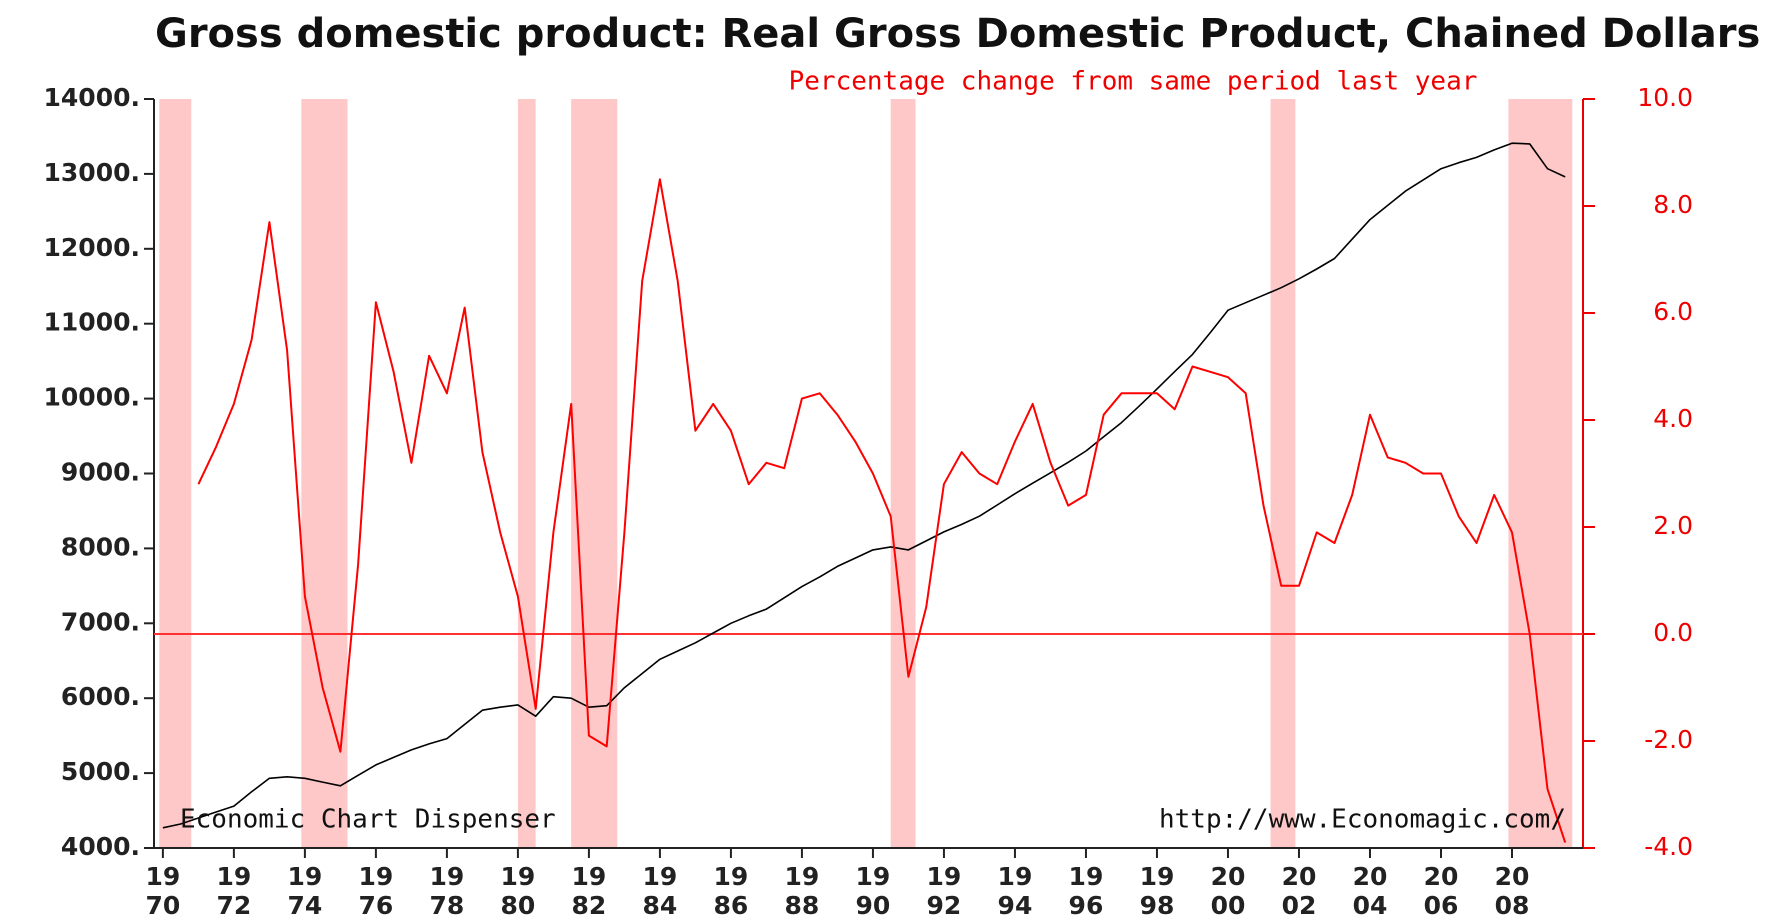 The width and height of the screenshot is (1767, 922). Describe the element at coordinates (92, 247) in the screenshot. I see `y-tick-label: 12000.` at that location.